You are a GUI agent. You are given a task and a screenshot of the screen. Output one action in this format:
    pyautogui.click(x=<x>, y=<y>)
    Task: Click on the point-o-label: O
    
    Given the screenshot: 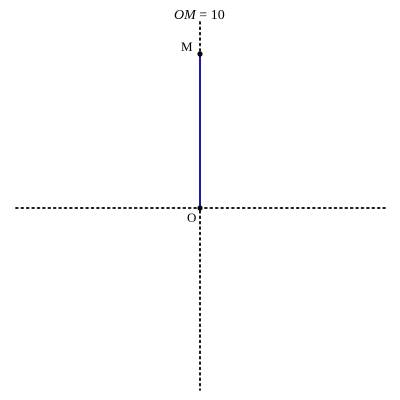 What is the action you would take?
    pyautogui.click(x=191, y=217)
    